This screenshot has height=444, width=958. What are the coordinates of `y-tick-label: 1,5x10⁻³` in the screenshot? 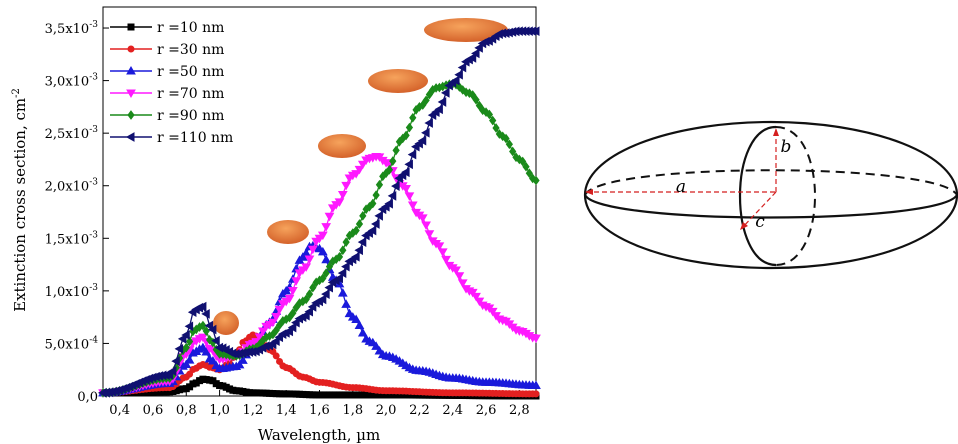 It's located at (72, 238).